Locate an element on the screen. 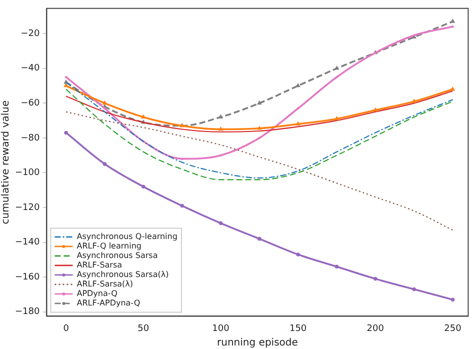  legend-label: ARLF-Sarsa is located at coordinates (99, 265).